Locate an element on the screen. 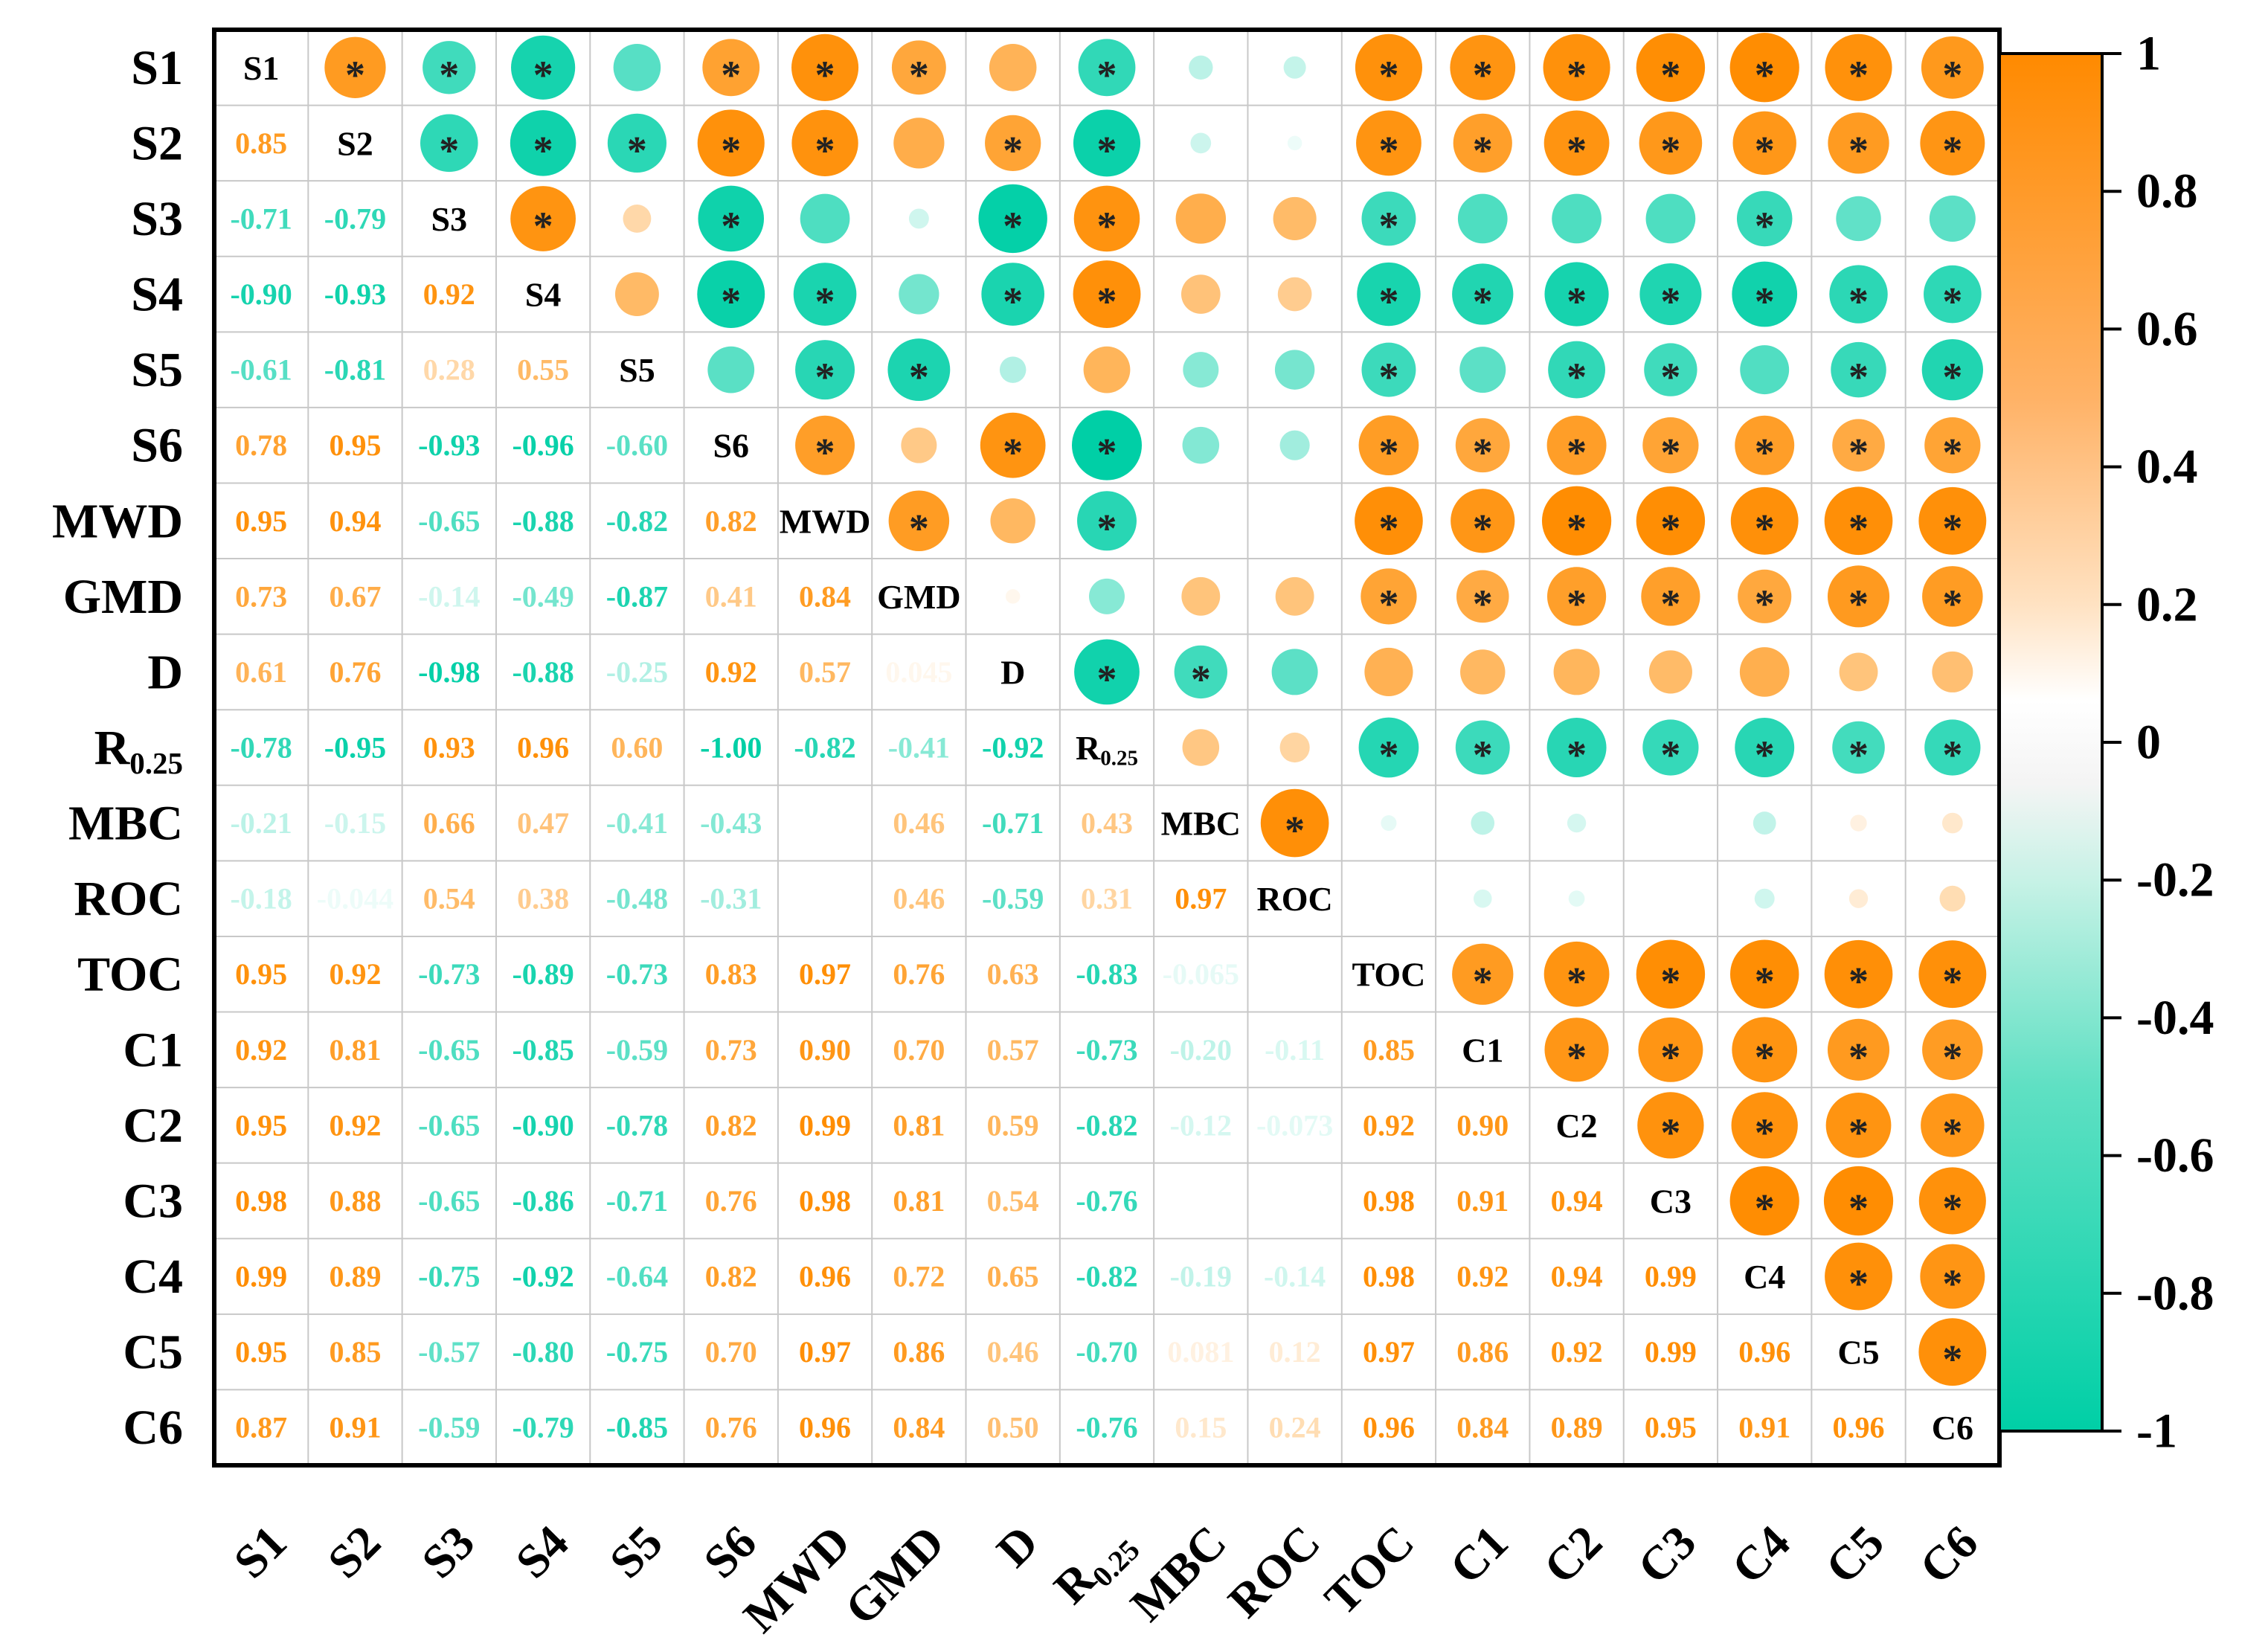  corr-value: 0.41 is located at coordinates (731, 596).